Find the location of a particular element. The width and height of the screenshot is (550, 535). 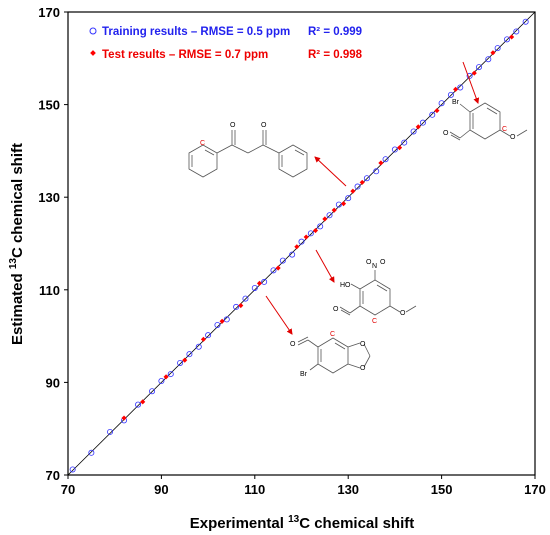

atom-o-8: O is located at coordinates (403, 313).